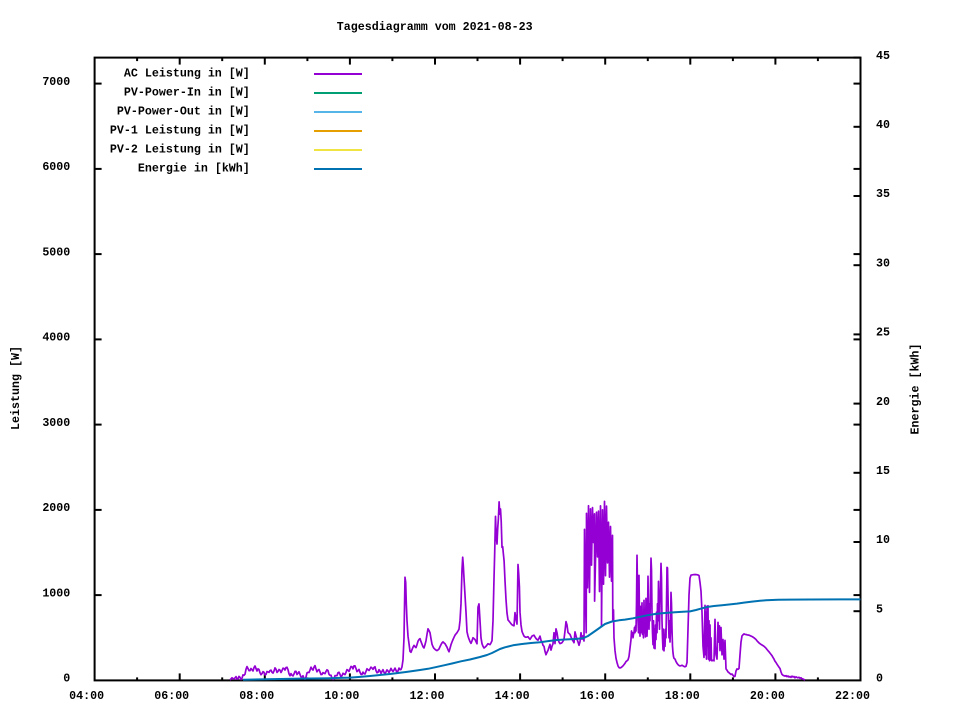  I want to click on svg-text: 20:00, so click(767, 696).